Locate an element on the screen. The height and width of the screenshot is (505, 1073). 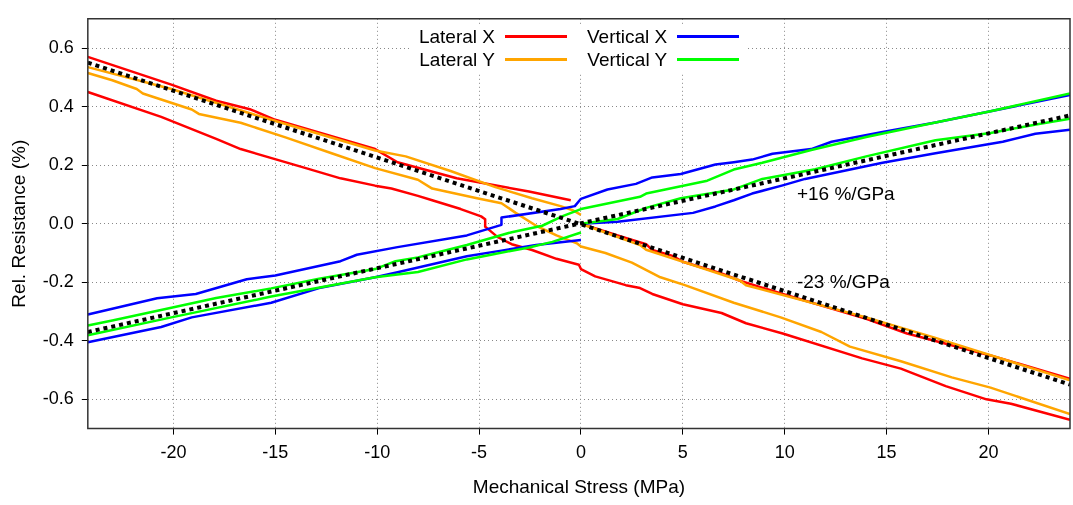
x-tick-label: 5 is located at coordinates (682, 452).